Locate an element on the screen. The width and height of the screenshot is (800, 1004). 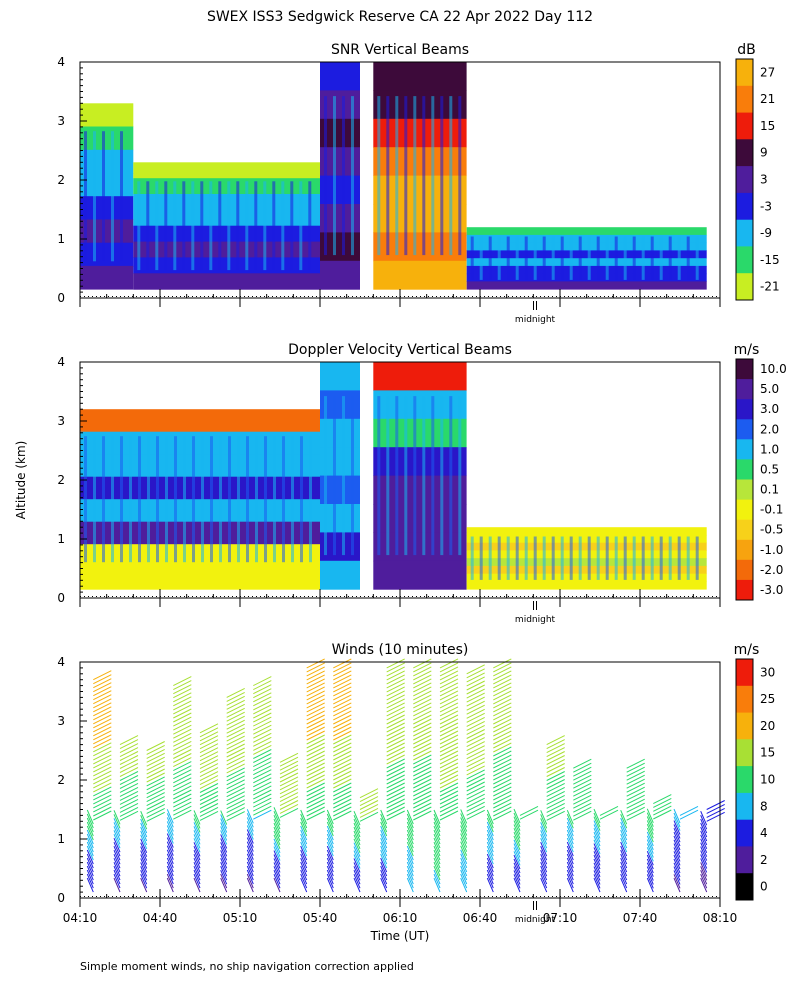
colorbar-label: 27 is located at coordinates (767, 72).